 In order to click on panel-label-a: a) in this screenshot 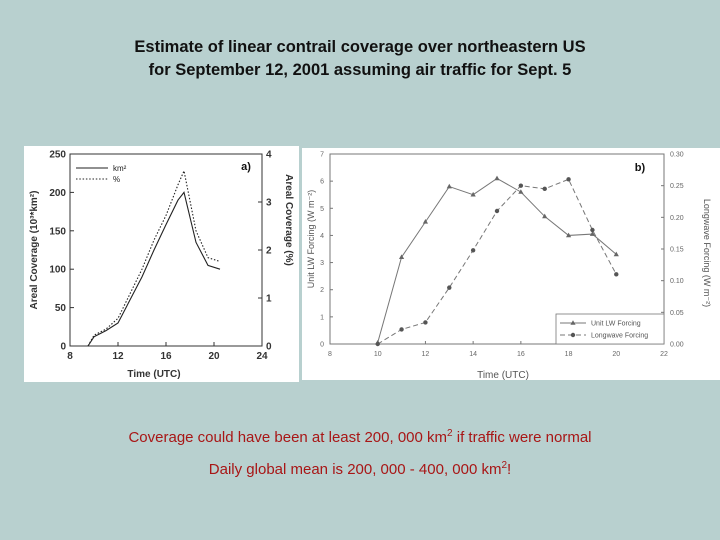, I will do `click(246, 167)`.